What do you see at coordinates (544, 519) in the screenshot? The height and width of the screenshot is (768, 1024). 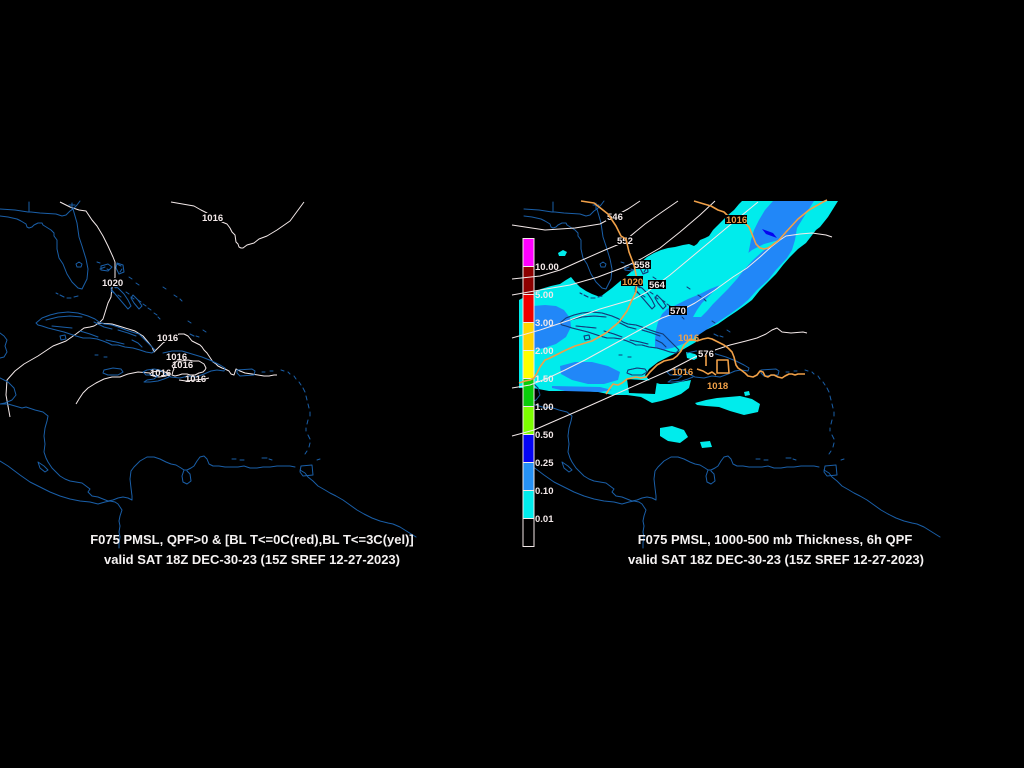 I see `svg-text: 0.01` at bounding box center [544, 519].